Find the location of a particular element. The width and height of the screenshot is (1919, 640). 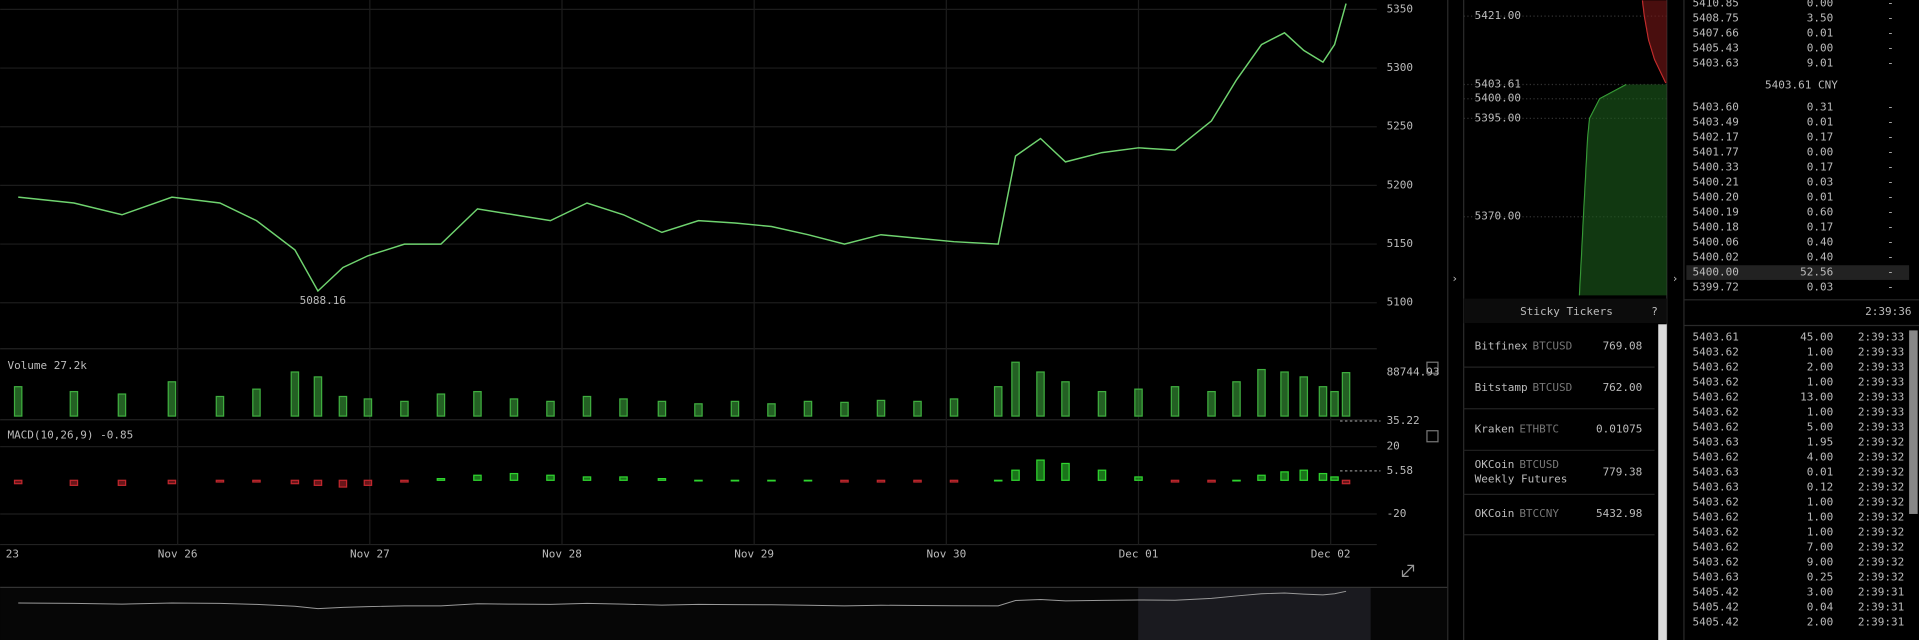

x-tick-label: Dec 01 is located at coordinates (1139, 553).